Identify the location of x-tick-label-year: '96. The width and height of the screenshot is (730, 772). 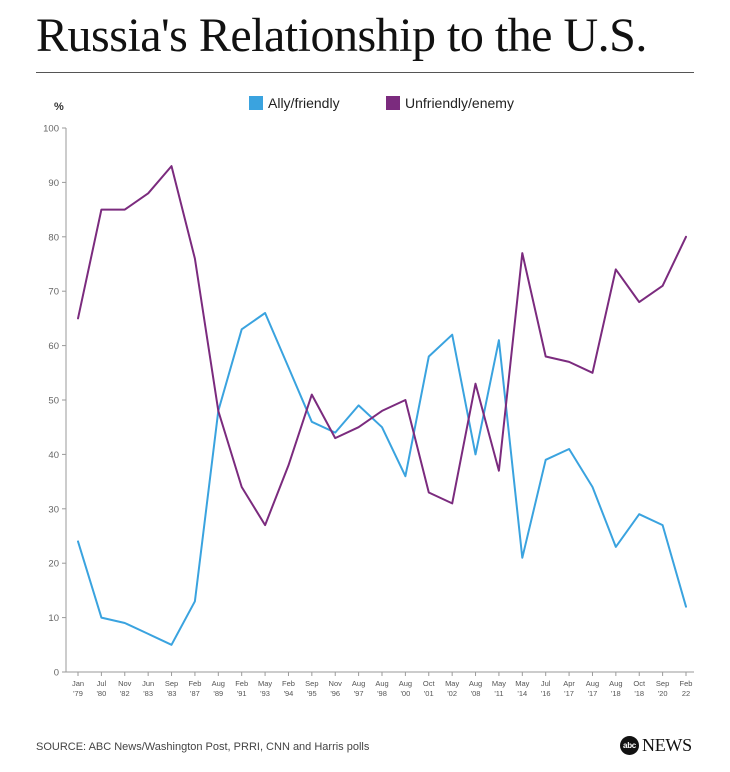
(335, 693).